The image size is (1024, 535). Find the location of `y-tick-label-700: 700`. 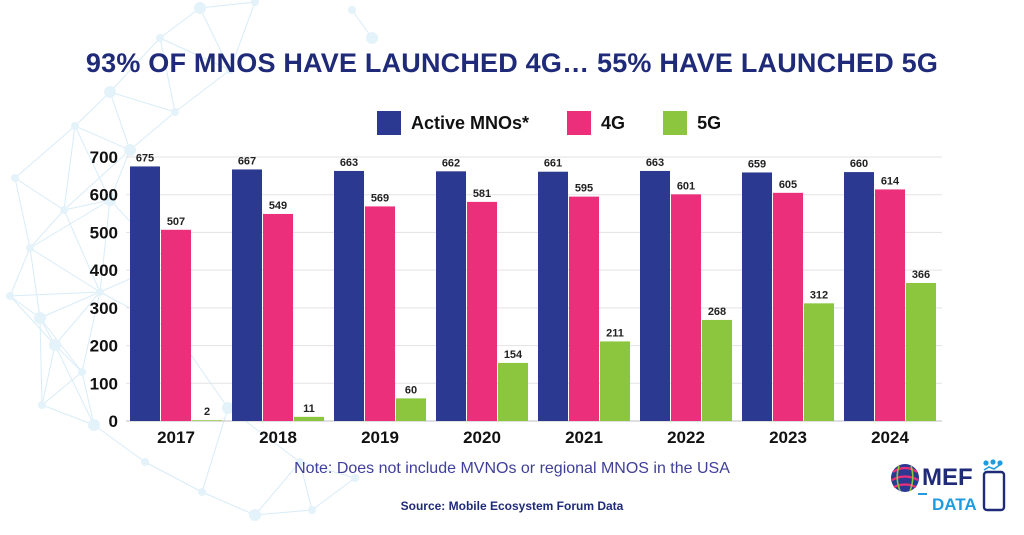

y-tick-label-700: 700 is located at coordinates (104, 157).